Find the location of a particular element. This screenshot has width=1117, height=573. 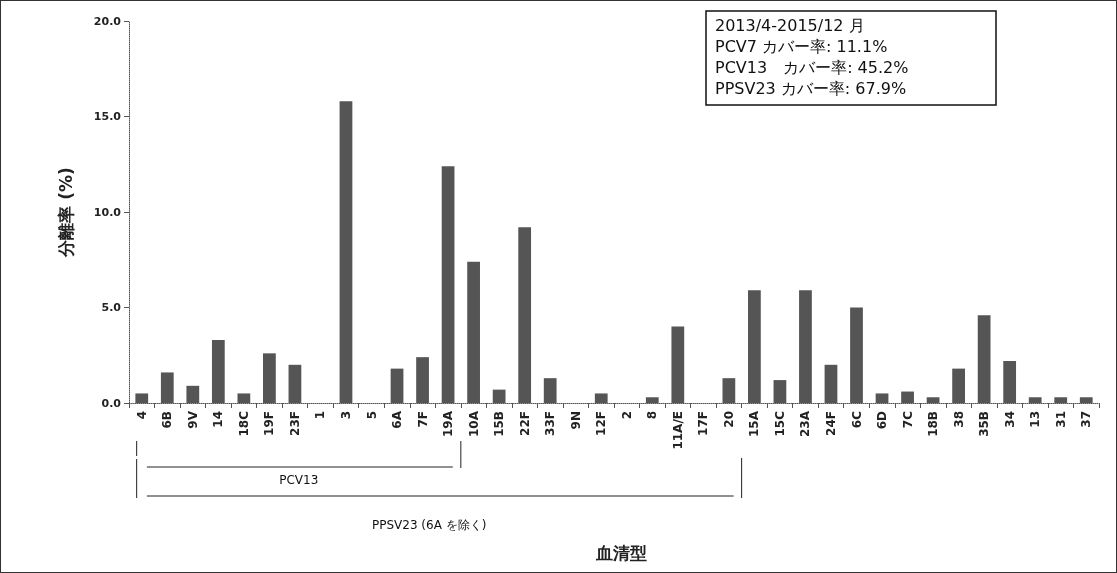

x-tick-label: 17F is located at coordinates (703, 423).